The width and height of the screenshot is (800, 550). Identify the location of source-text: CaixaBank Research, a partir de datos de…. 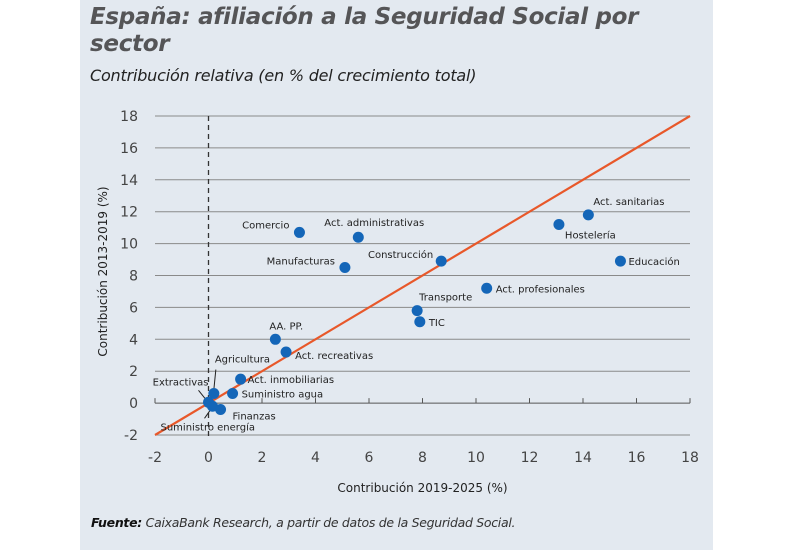
(328, 522).